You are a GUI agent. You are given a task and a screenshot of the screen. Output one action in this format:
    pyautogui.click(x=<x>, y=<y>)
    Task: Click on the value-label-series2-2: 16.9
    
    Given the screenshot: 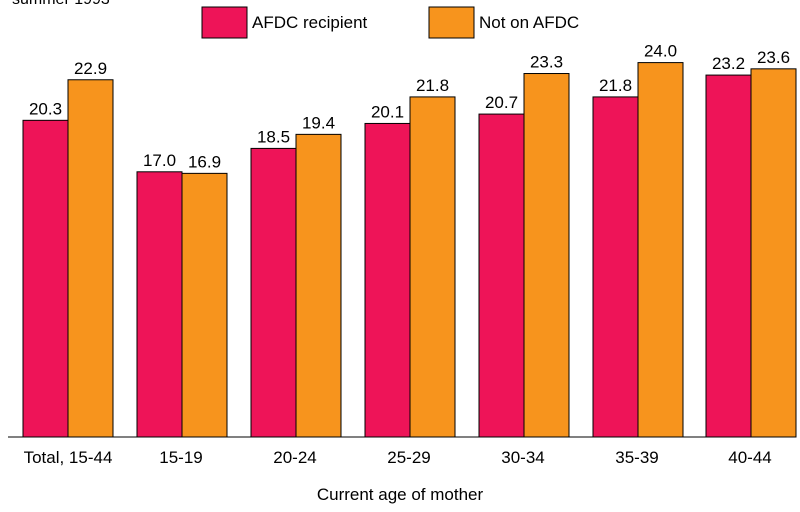 What is the action you would take?
    pyautogui.click(x=204, y=161)
    